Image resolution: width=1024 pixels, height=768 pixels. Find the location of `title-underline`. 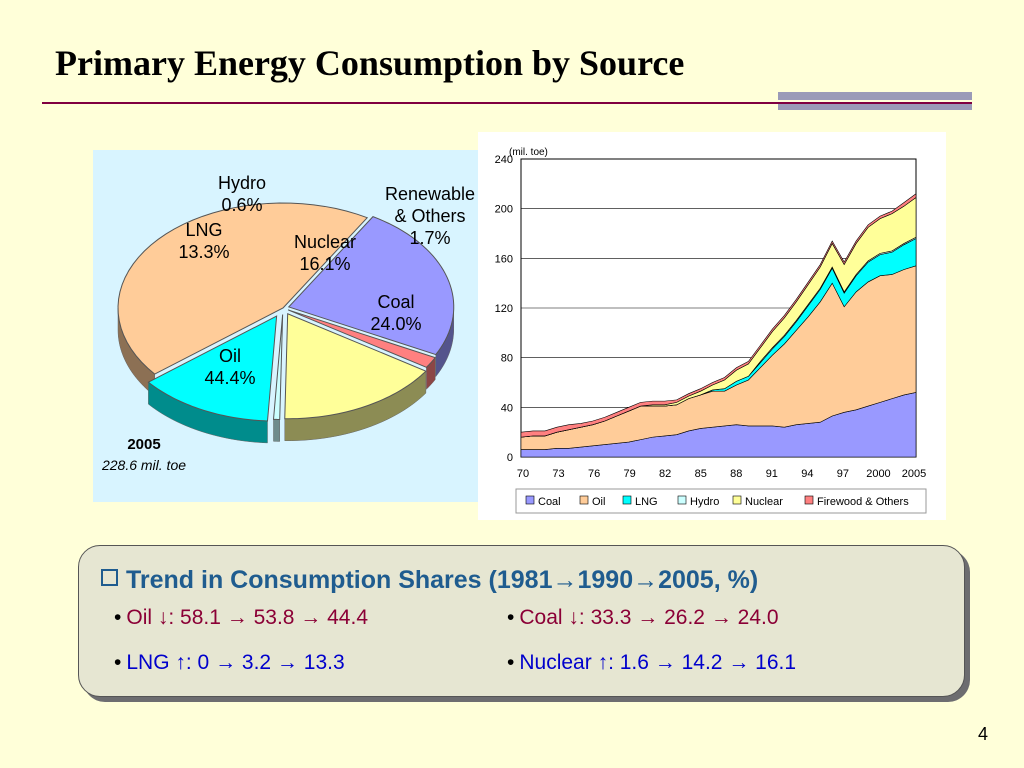

title-underline is located at coordinates (507, 103).